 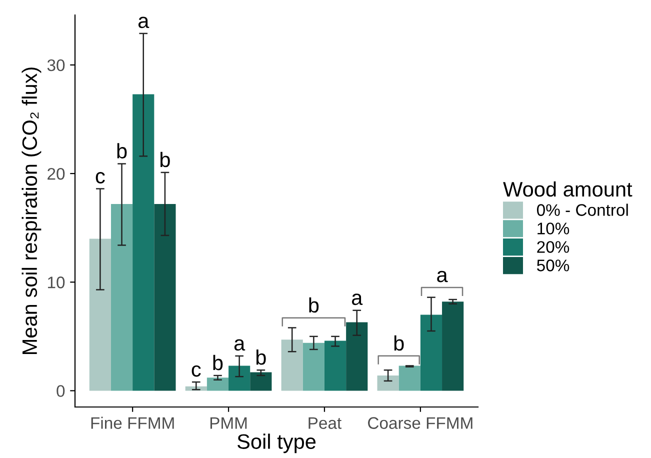 I want to click on legend-label: 0% - Control, so click(x=582, y=210).